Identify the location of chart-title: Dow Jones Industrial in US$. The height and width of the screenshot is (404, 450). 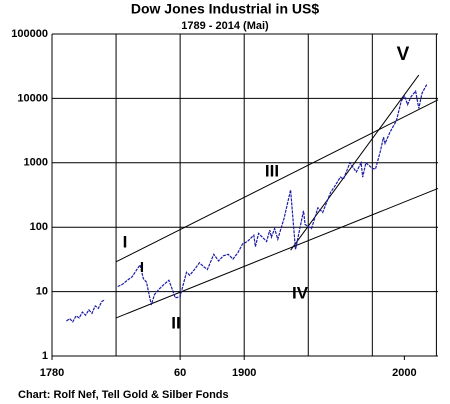
(225, 9).